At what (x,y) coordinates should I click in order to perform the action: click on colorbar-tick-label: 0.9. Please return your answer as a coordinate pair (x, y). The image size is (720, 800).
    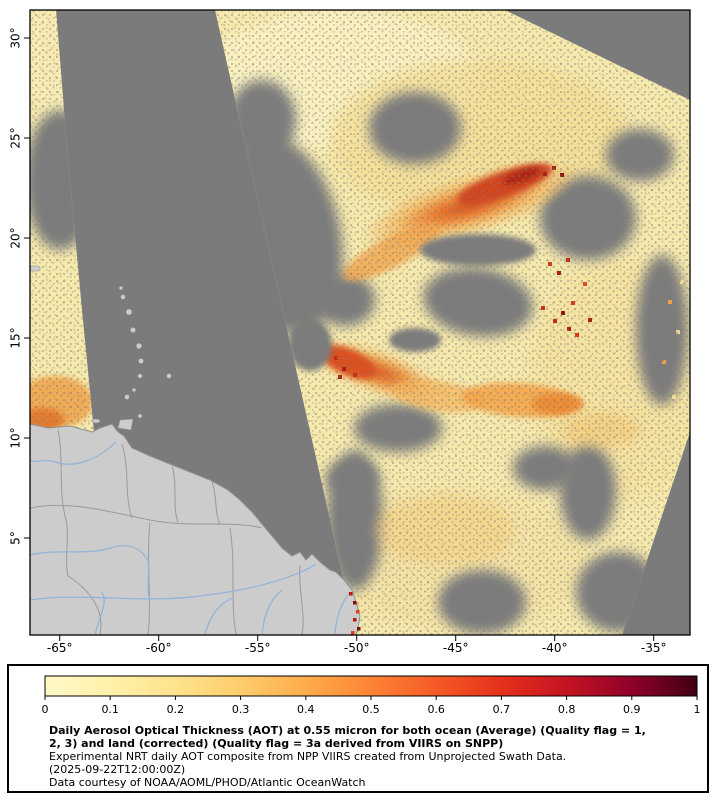
    Looking at the image, I should click on (632, 709).